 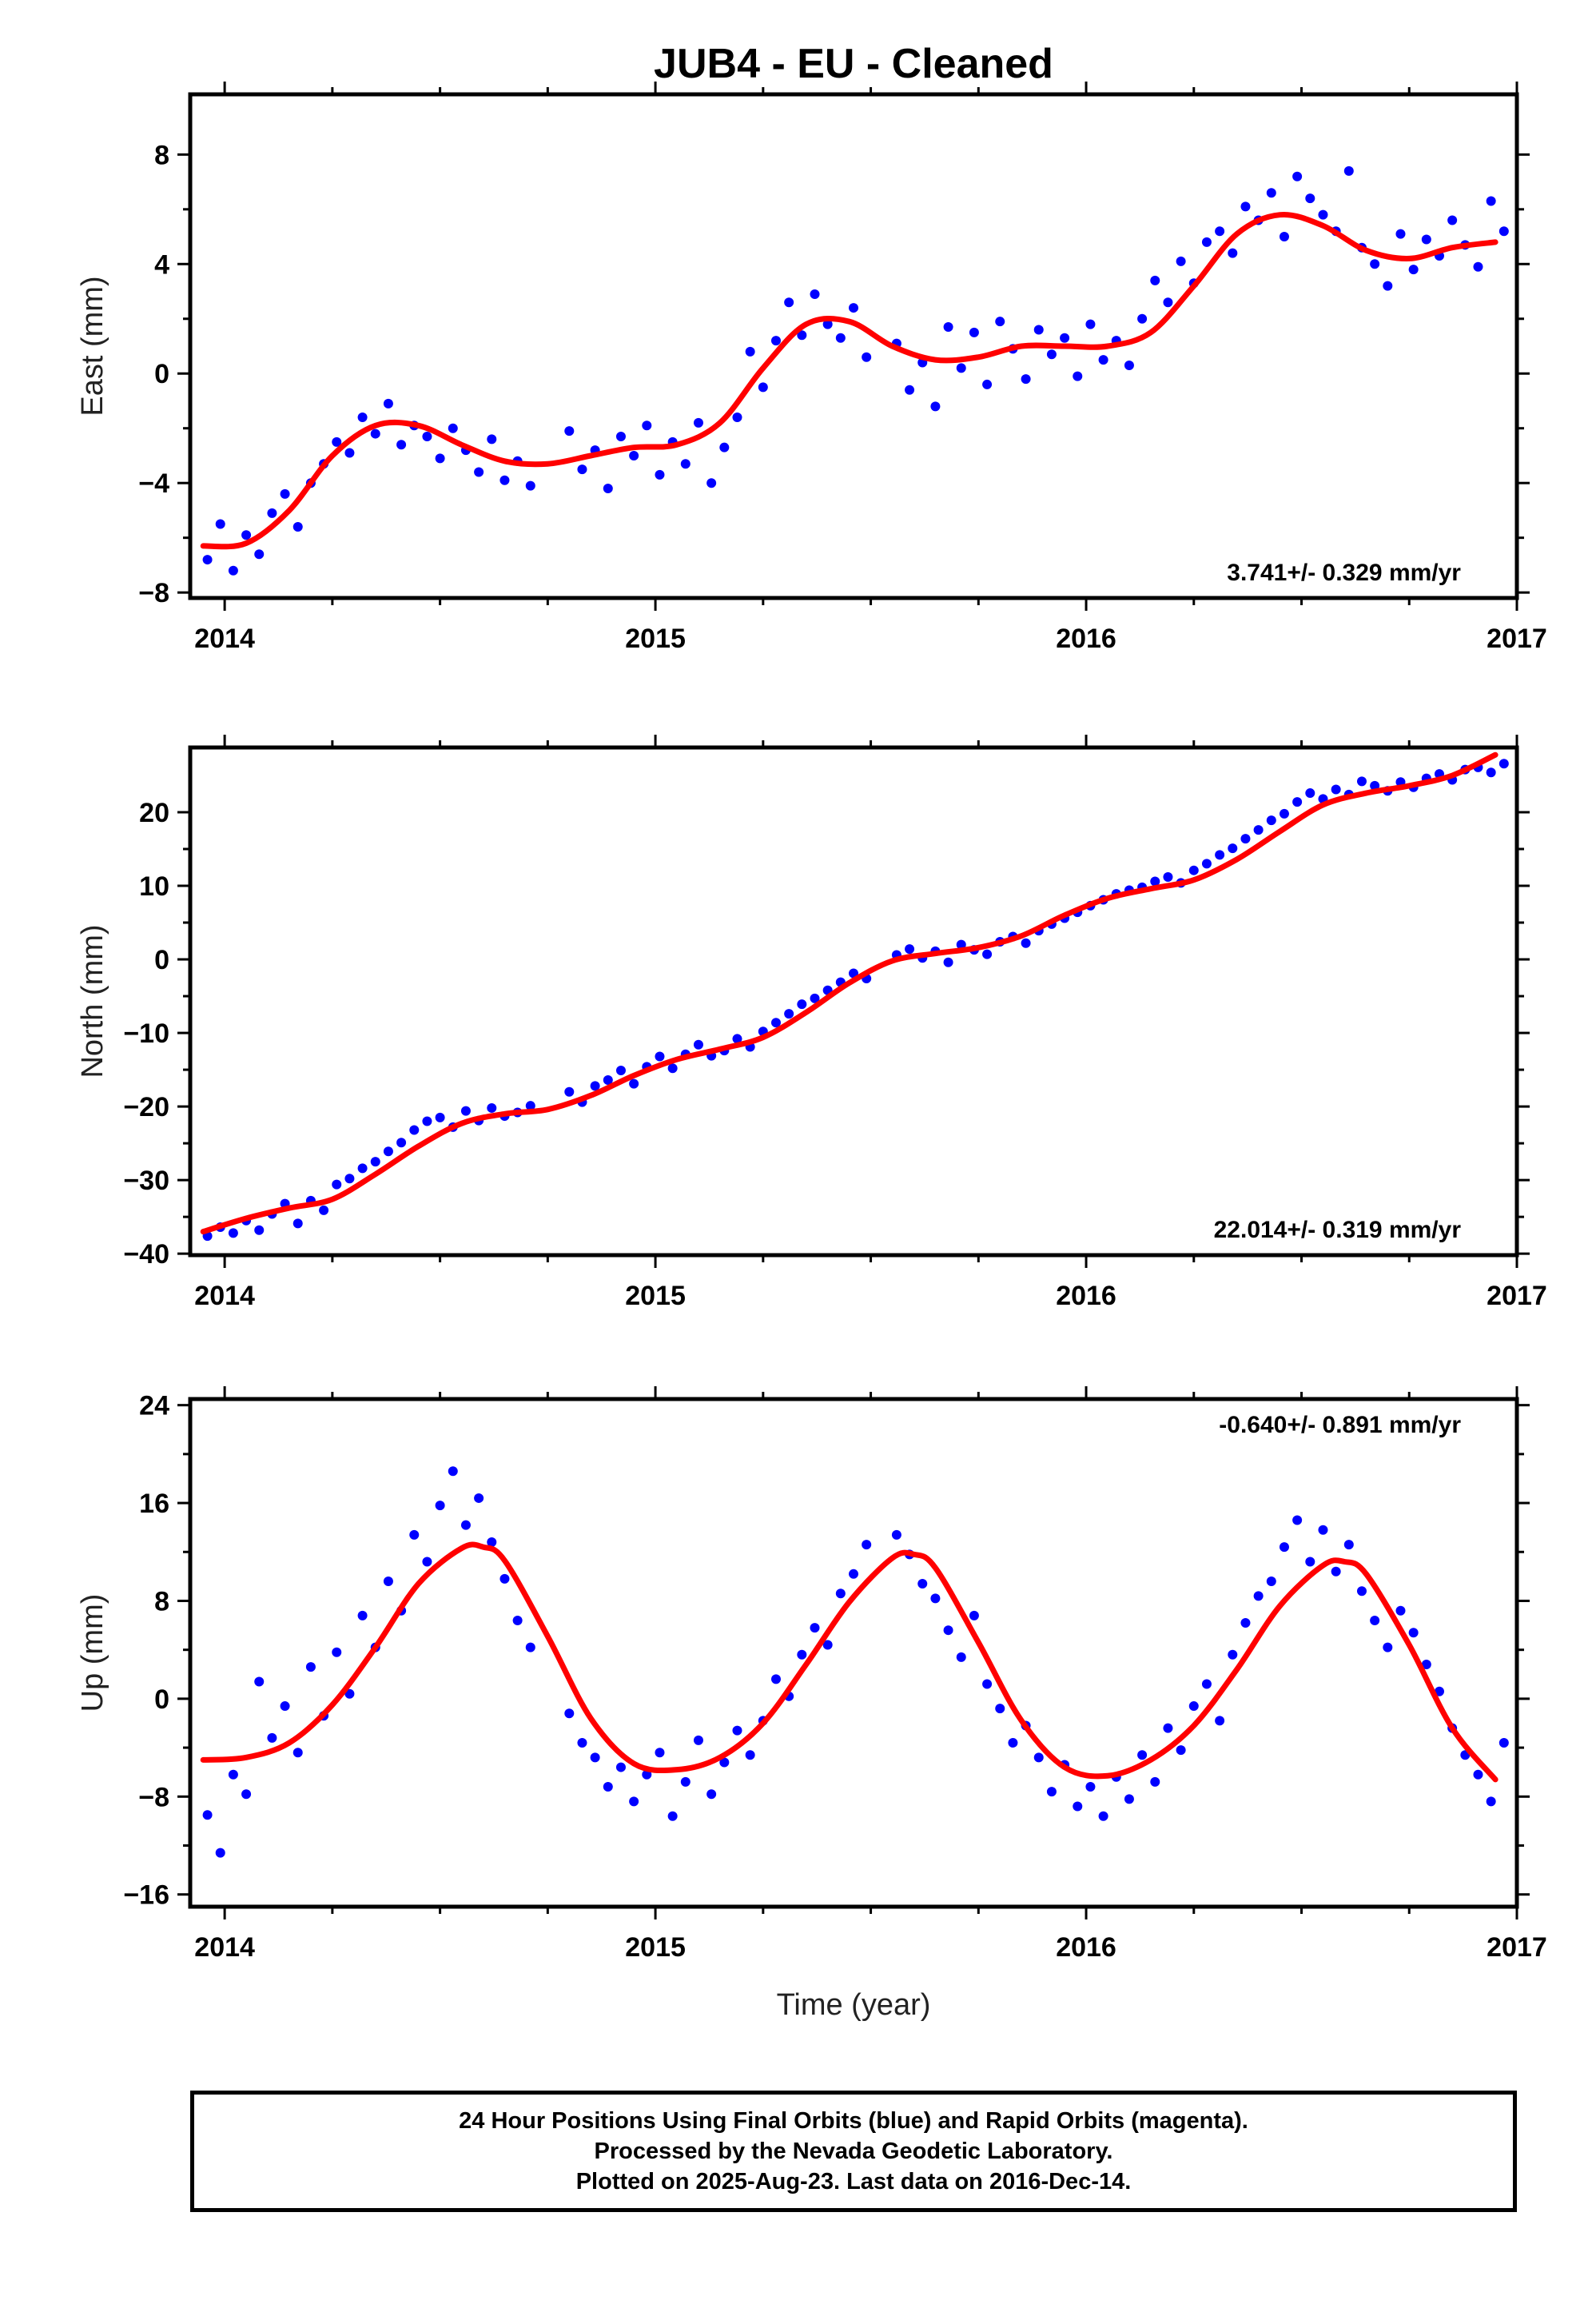 What do you see at coordinates (153, 483) in the screenshot?
I see `y-tick-label-east: −4` at bounding box center [153, 483].